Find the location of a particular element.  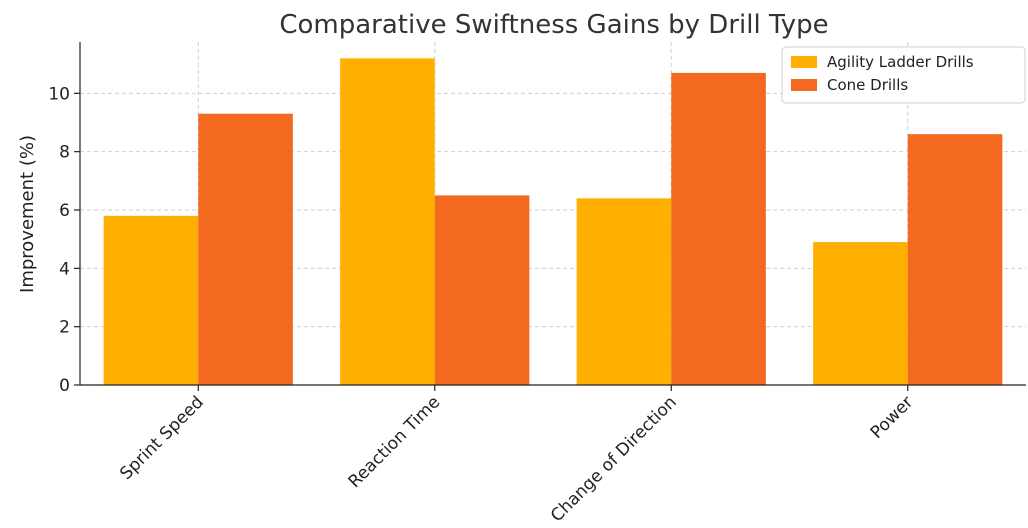

y-axis-ticks: 0 2 4 6 8 10 is located at coordinates (64, 240).